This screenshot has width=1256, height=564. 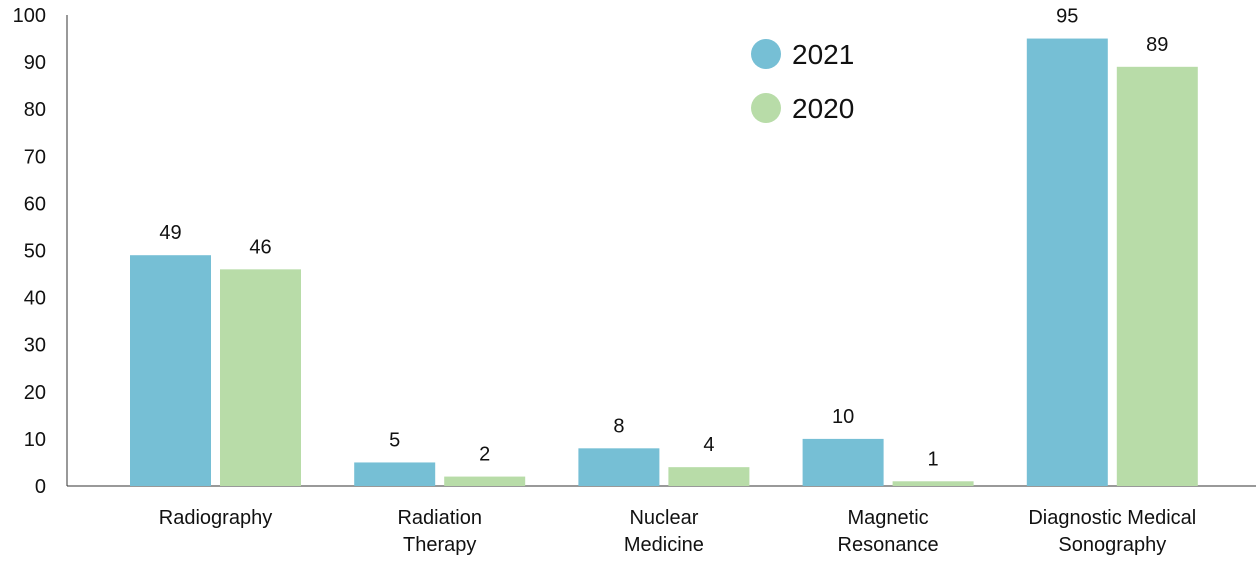 What do you see at coordinates (664, 545) in the screenshot?
I see `x-tick-label-line: Medicine` at bounding box center [664, 545].